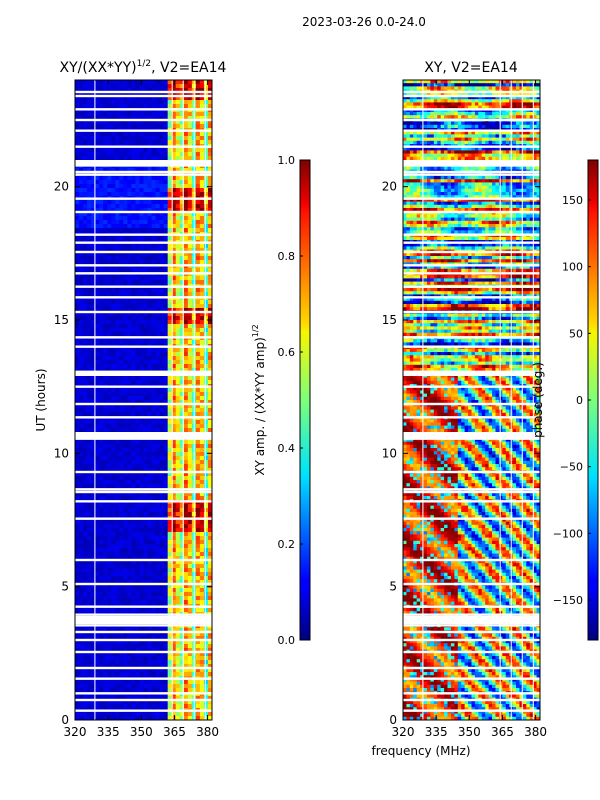  Describe the element at coordinates (572, 200) in the screenshot. I see `colorbar-tick-label: 150` at that location.